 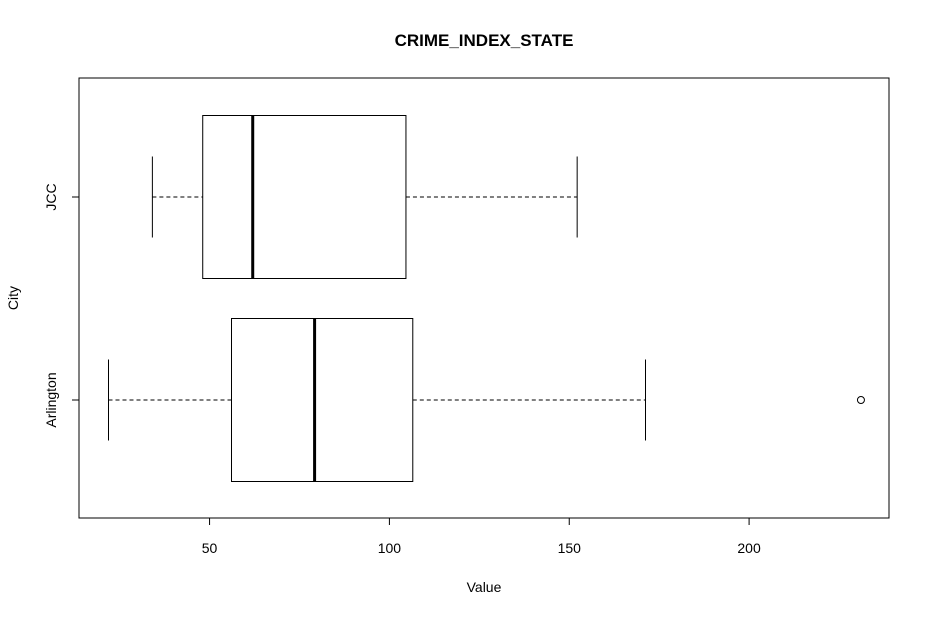 I want to click on x-tick-label: 150, so click(x=570, y=548).